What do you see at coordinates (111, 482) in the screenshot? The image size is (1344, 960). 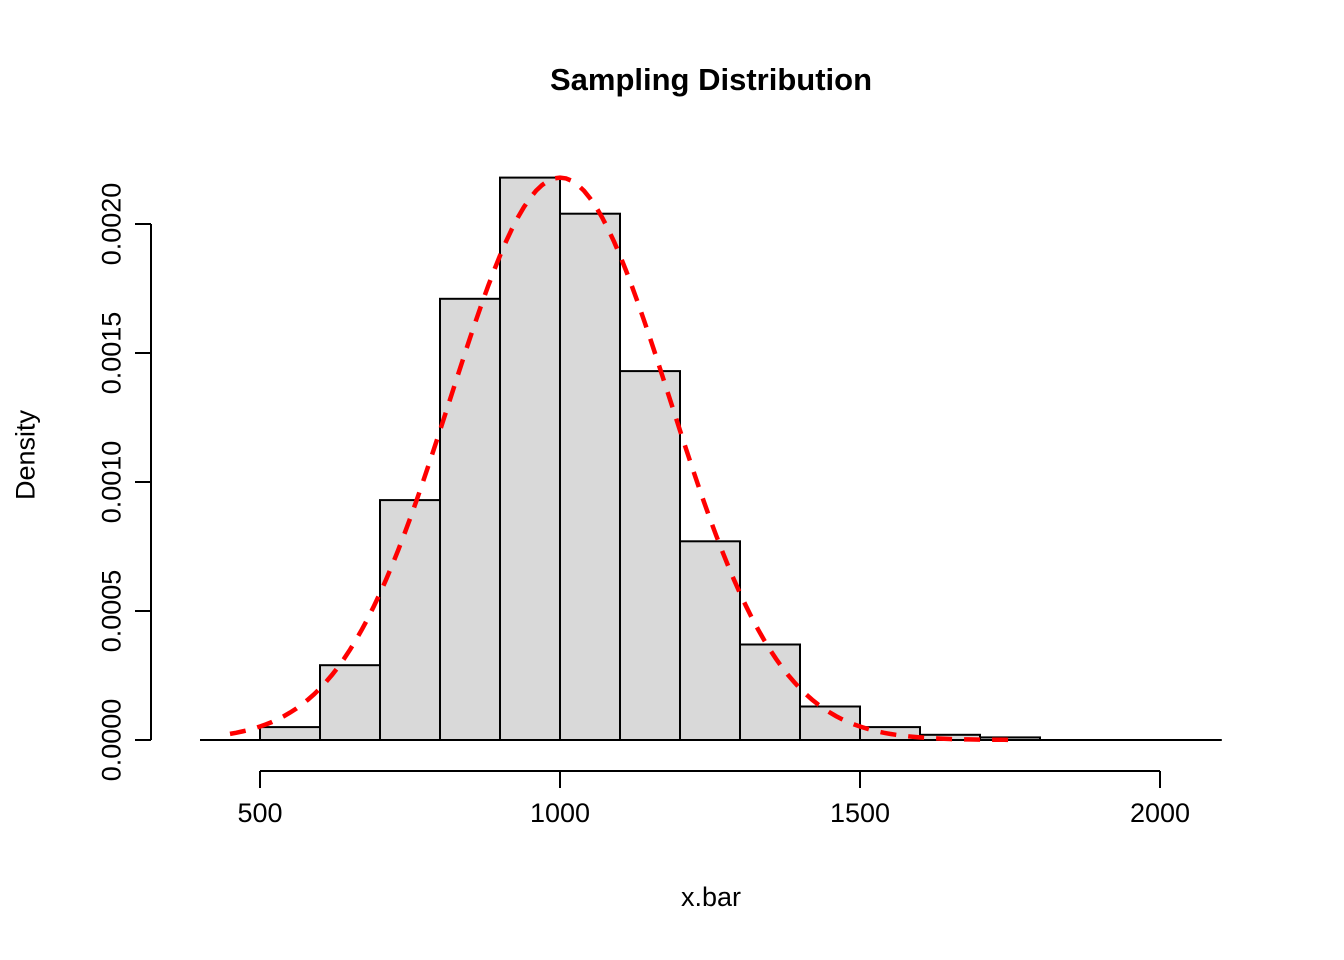 I see `y-tick-label: 0.0010` at bounding box center [111, 482].